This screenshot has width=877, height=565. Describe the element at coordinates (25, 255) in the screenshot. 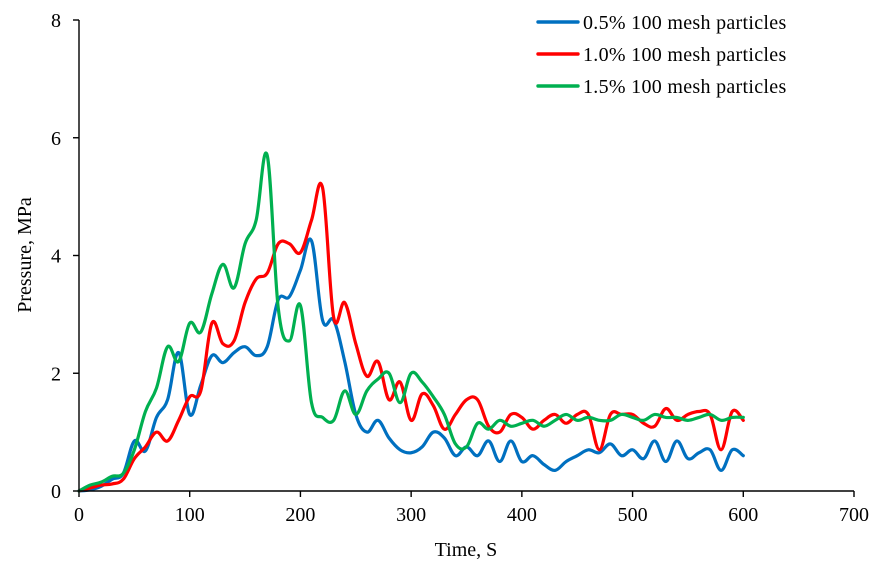

I see `y-axis-title: Pressure, MPa` at that location.